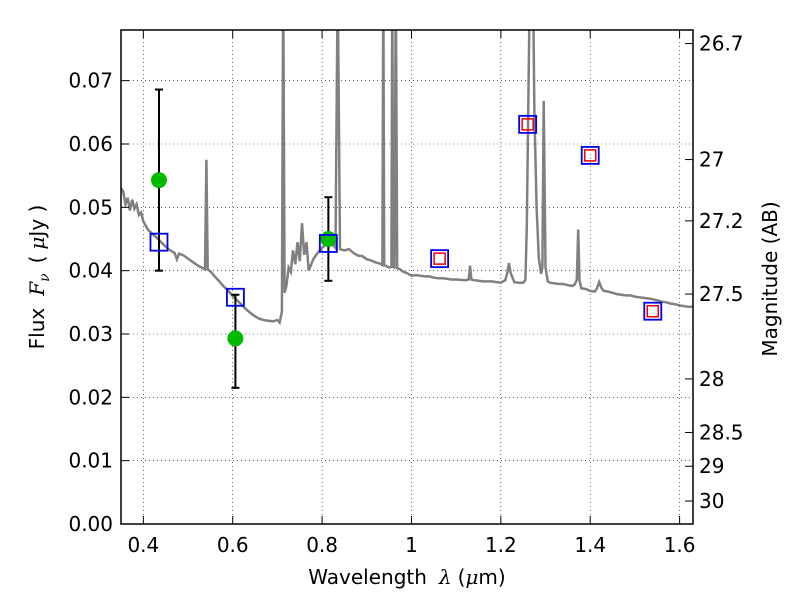 The image size is (800, 600). Describe the element at coordinates (90, 397) in the screenshot. I see `y-tick-label: 0.02` at that location.